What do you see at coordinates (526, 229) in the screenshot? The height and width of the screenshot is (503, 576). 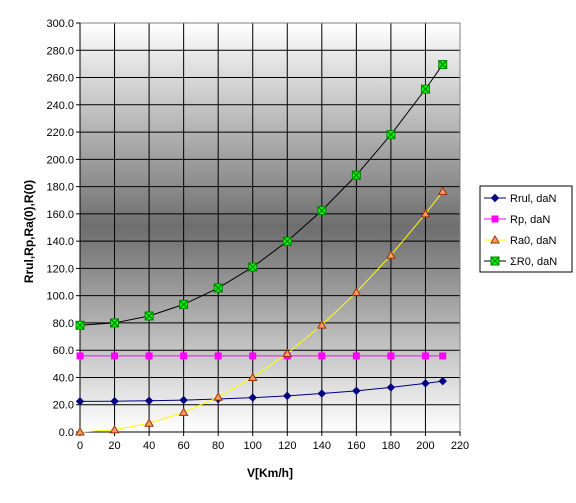 I see `legend: Rrul, daN Rp, daN Ra0, daN ΣR0, daN` at bounding box center [526, 229].